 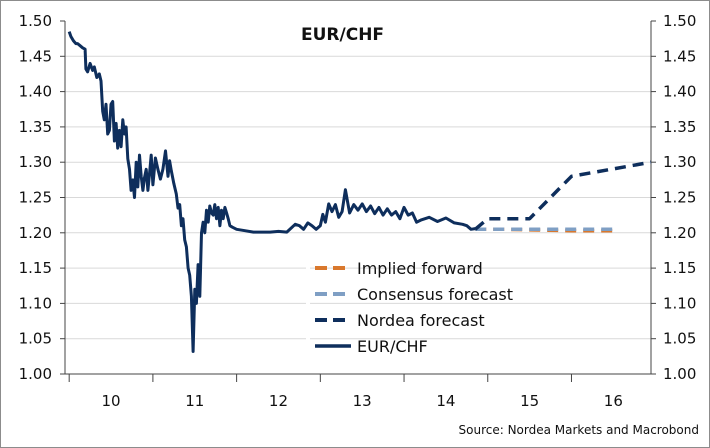 I want to click on legend-label: Implied forward, so click(x=420, y=268).